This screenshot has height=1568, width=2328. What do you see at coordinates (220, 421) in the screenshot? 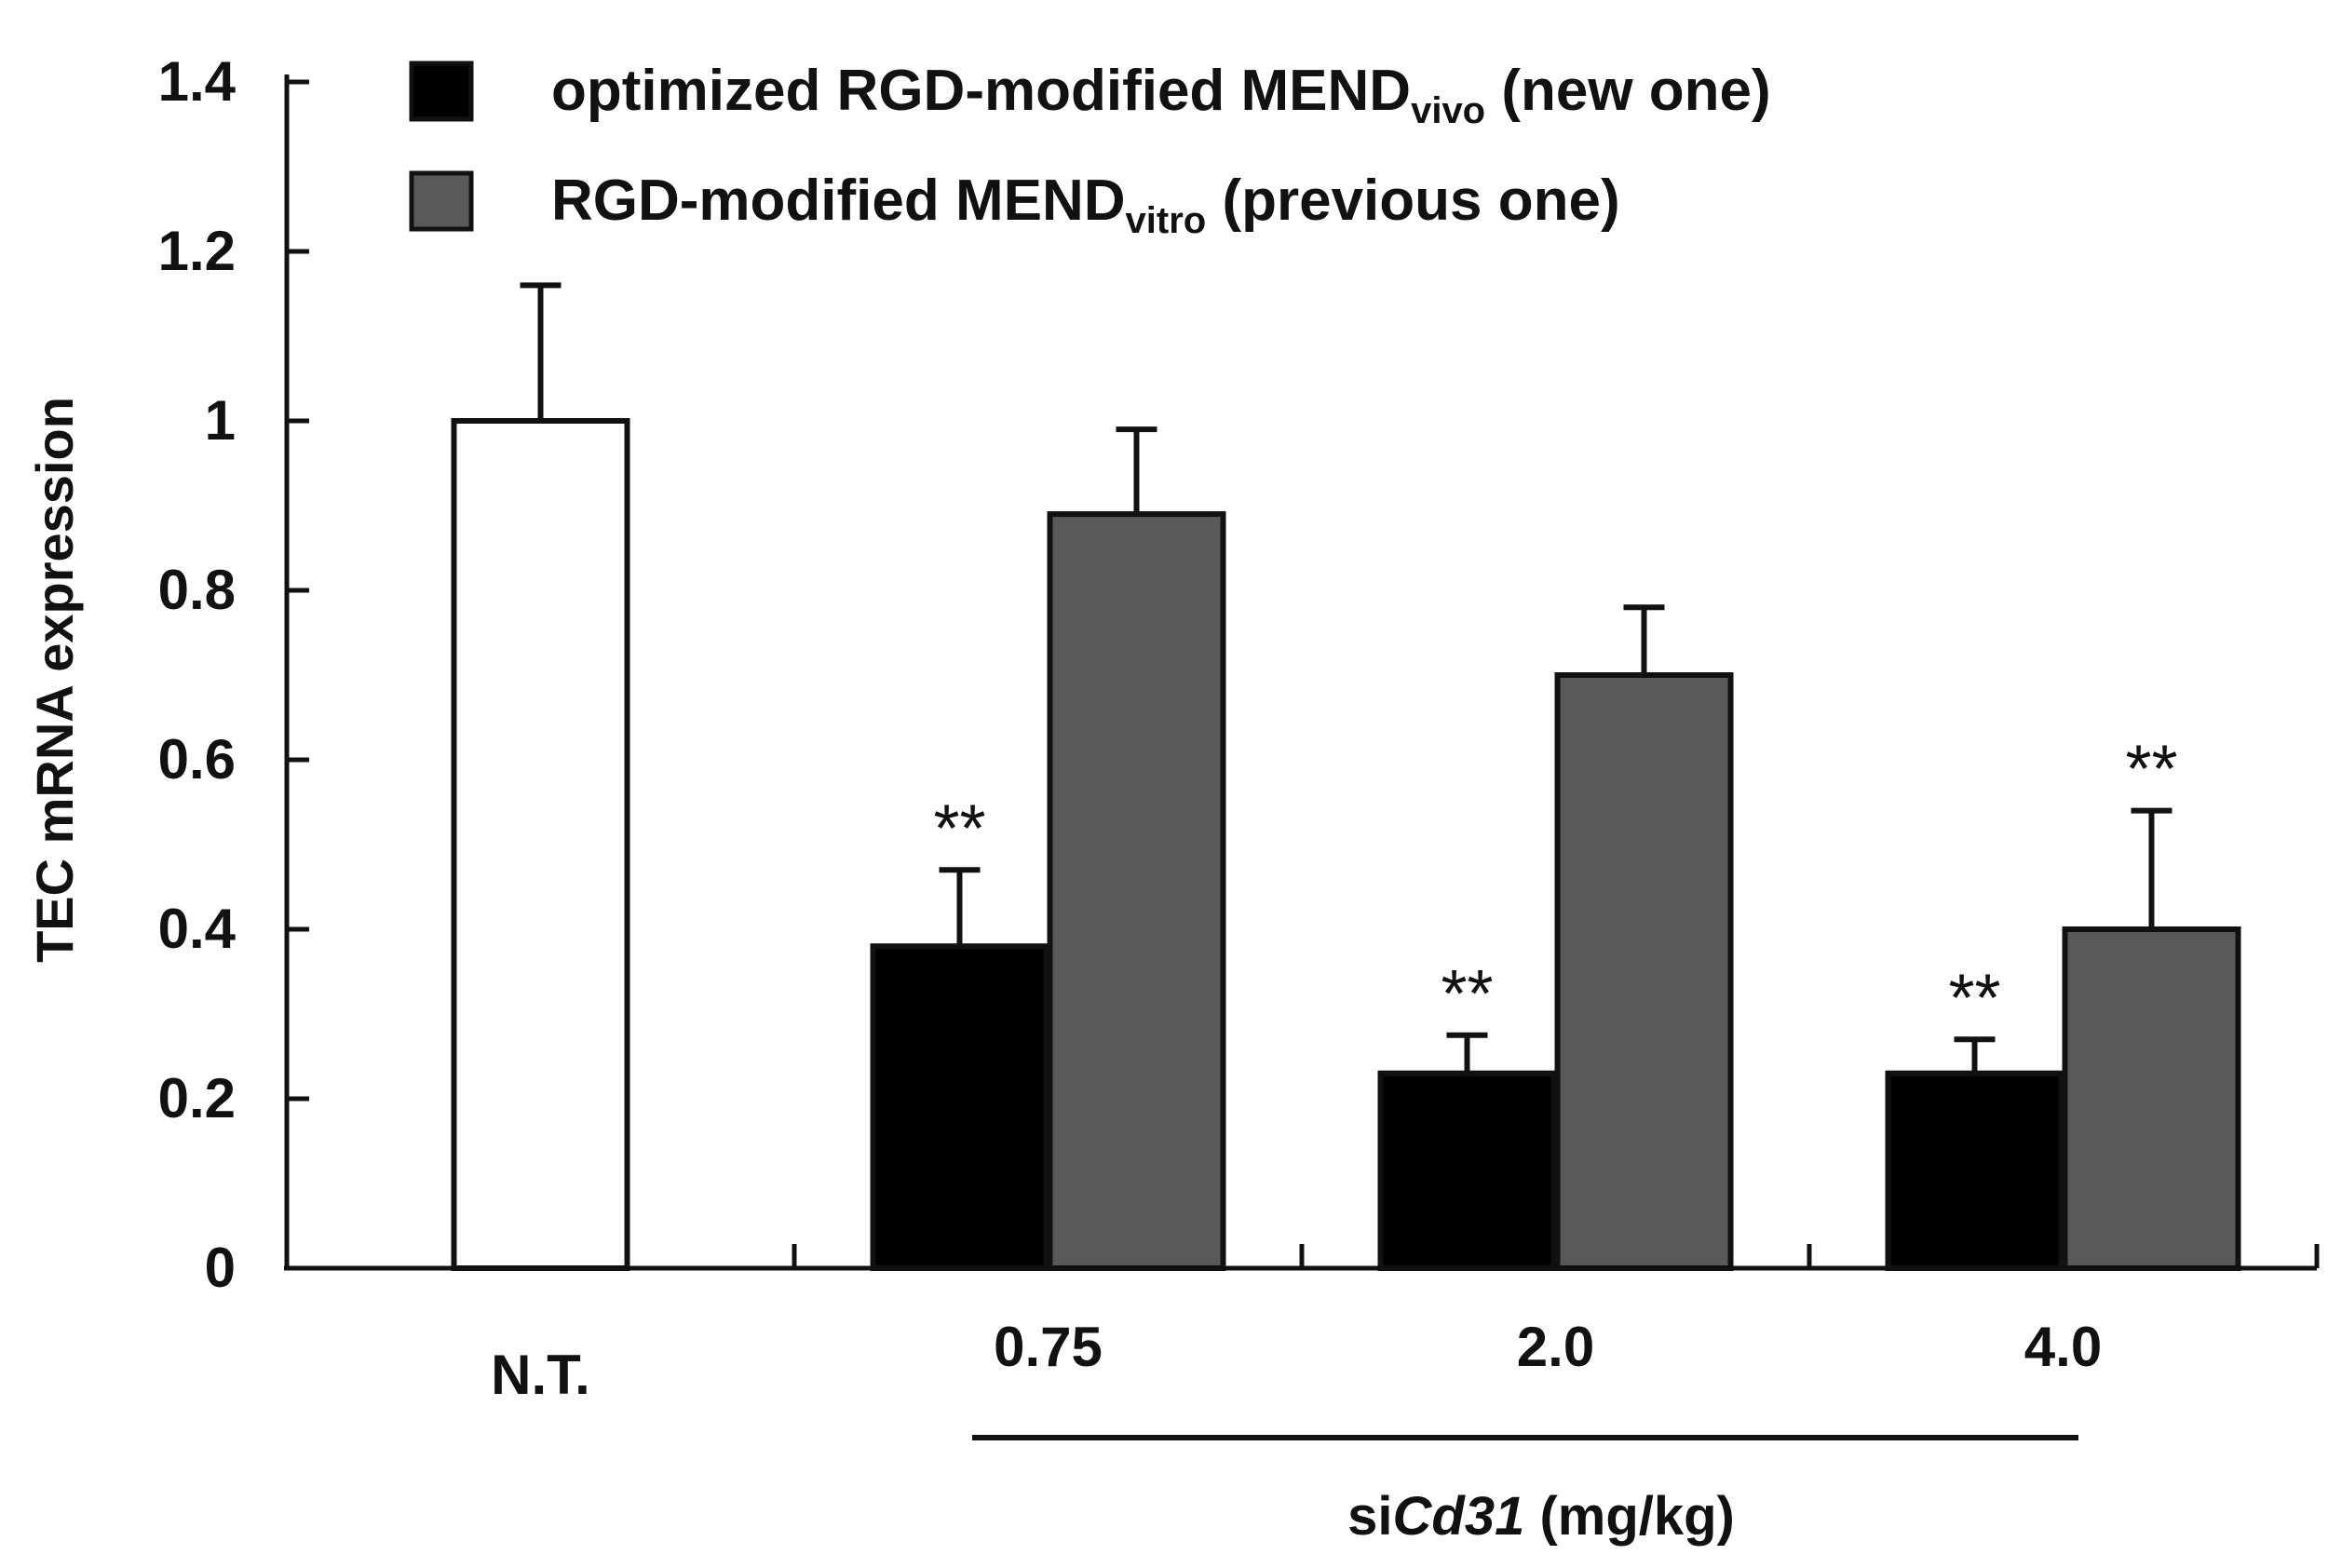
I see `y-tick-label: 1` at bounding box center [220, 421].